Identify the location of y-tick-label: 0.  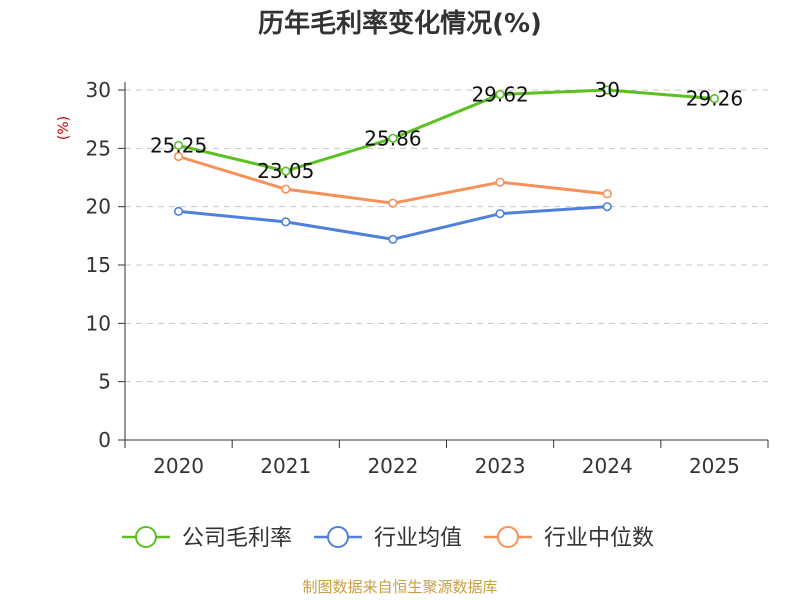
(104, 440).